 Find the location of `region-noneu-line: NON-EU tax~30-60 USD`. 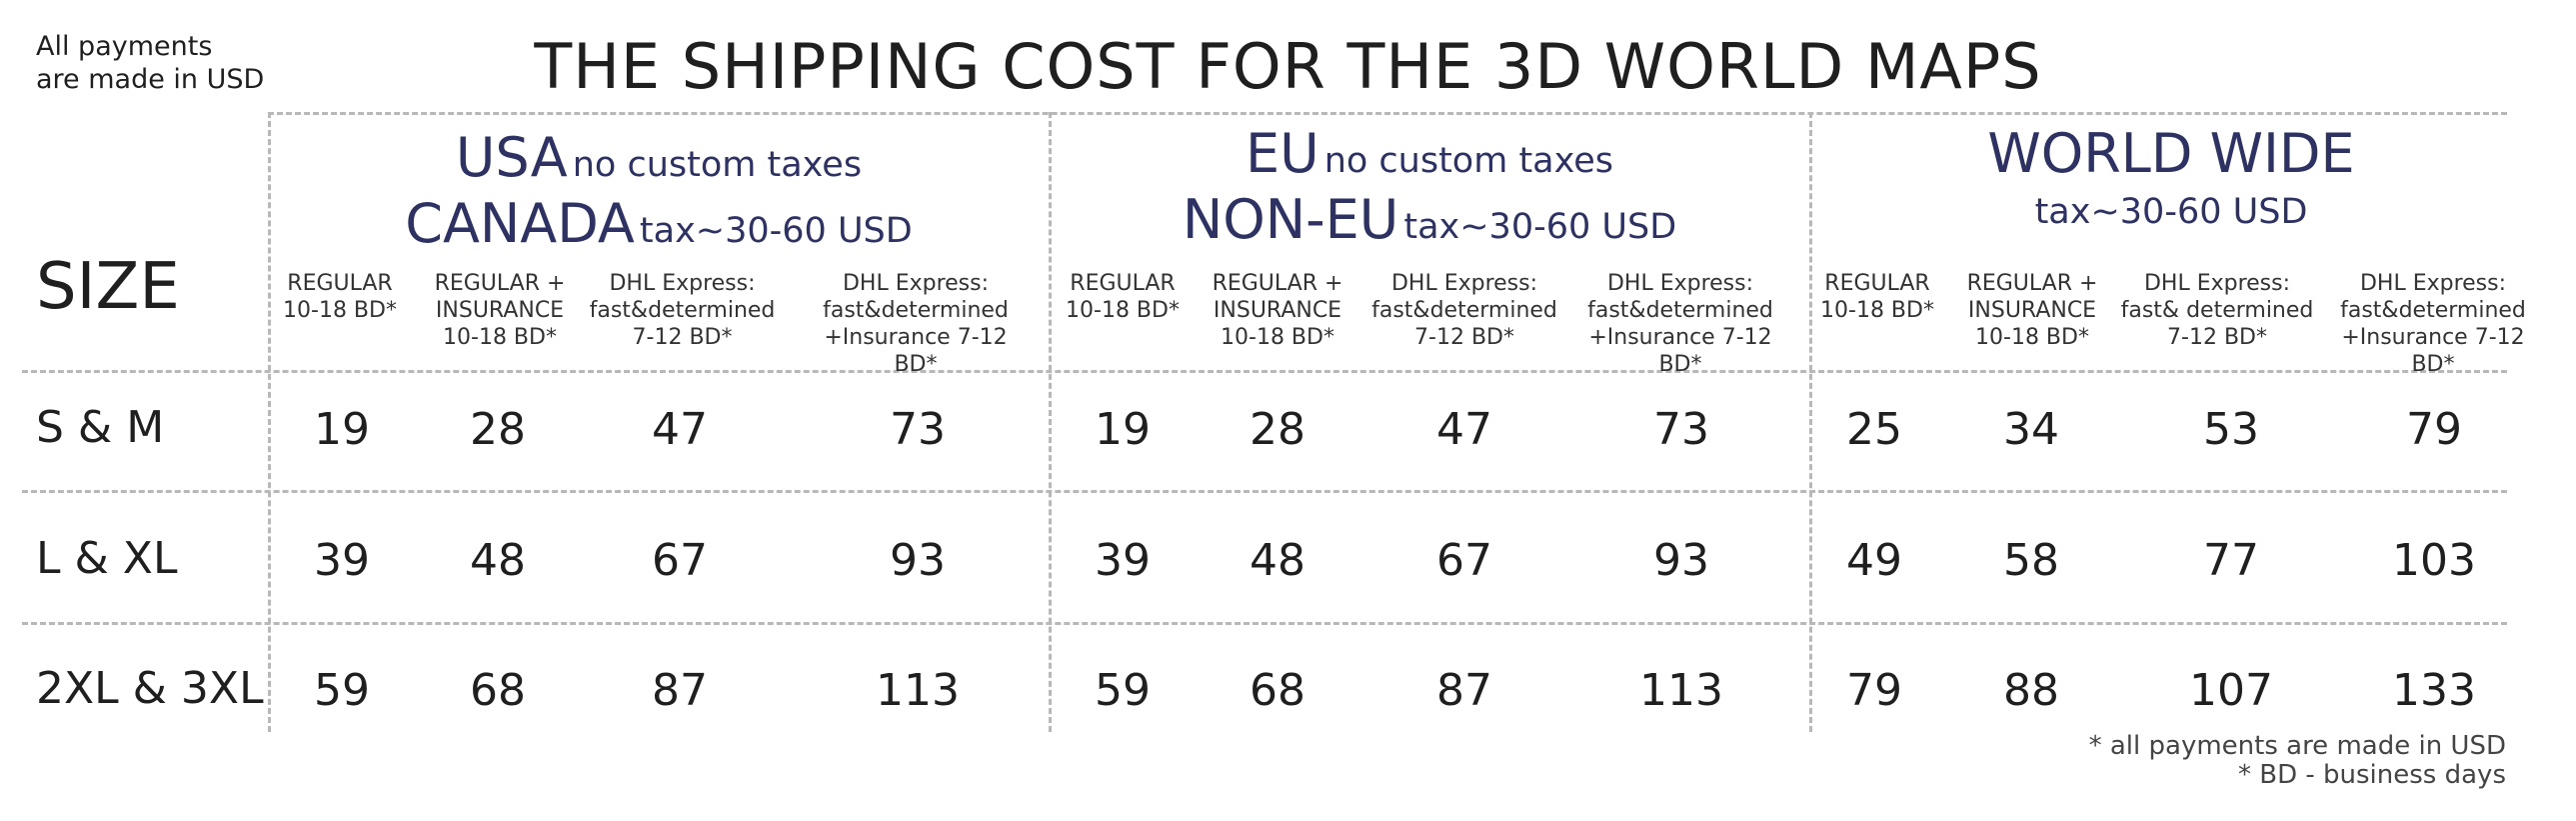

region-noneu-line: NON-EU tax~30-60 USD is located at coordinates (1430, 221).